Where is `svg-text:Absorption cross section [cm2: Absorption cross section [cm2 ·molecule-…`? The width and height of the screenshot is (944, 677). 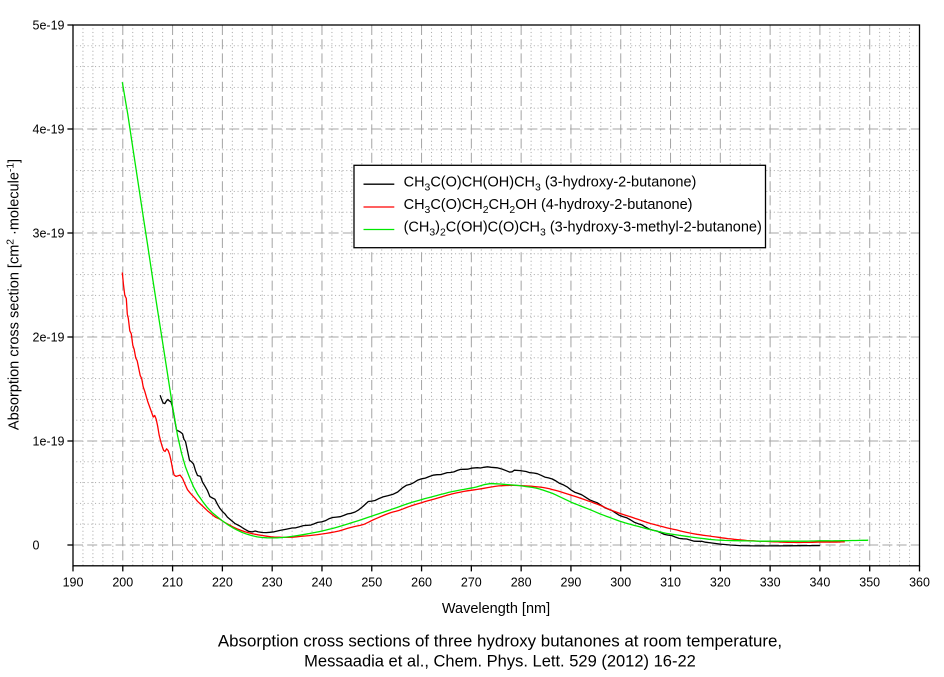
svg-text:Absorption cross section [cm2: Absorption cross section [cm2 ·molecule-… is located at coordinates (14, 294).